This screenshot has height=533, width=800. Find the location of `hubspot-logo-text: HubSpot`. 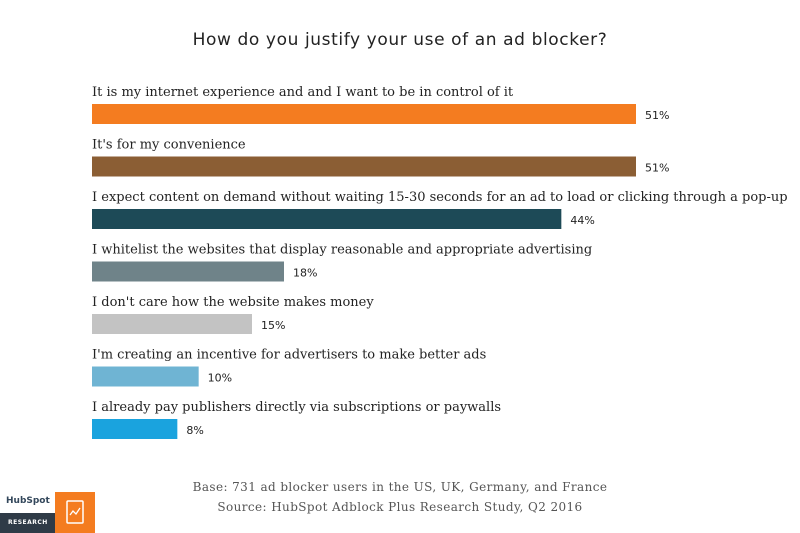

hubspot-logo-text: HubSpot is located at coordinates (28, 501).